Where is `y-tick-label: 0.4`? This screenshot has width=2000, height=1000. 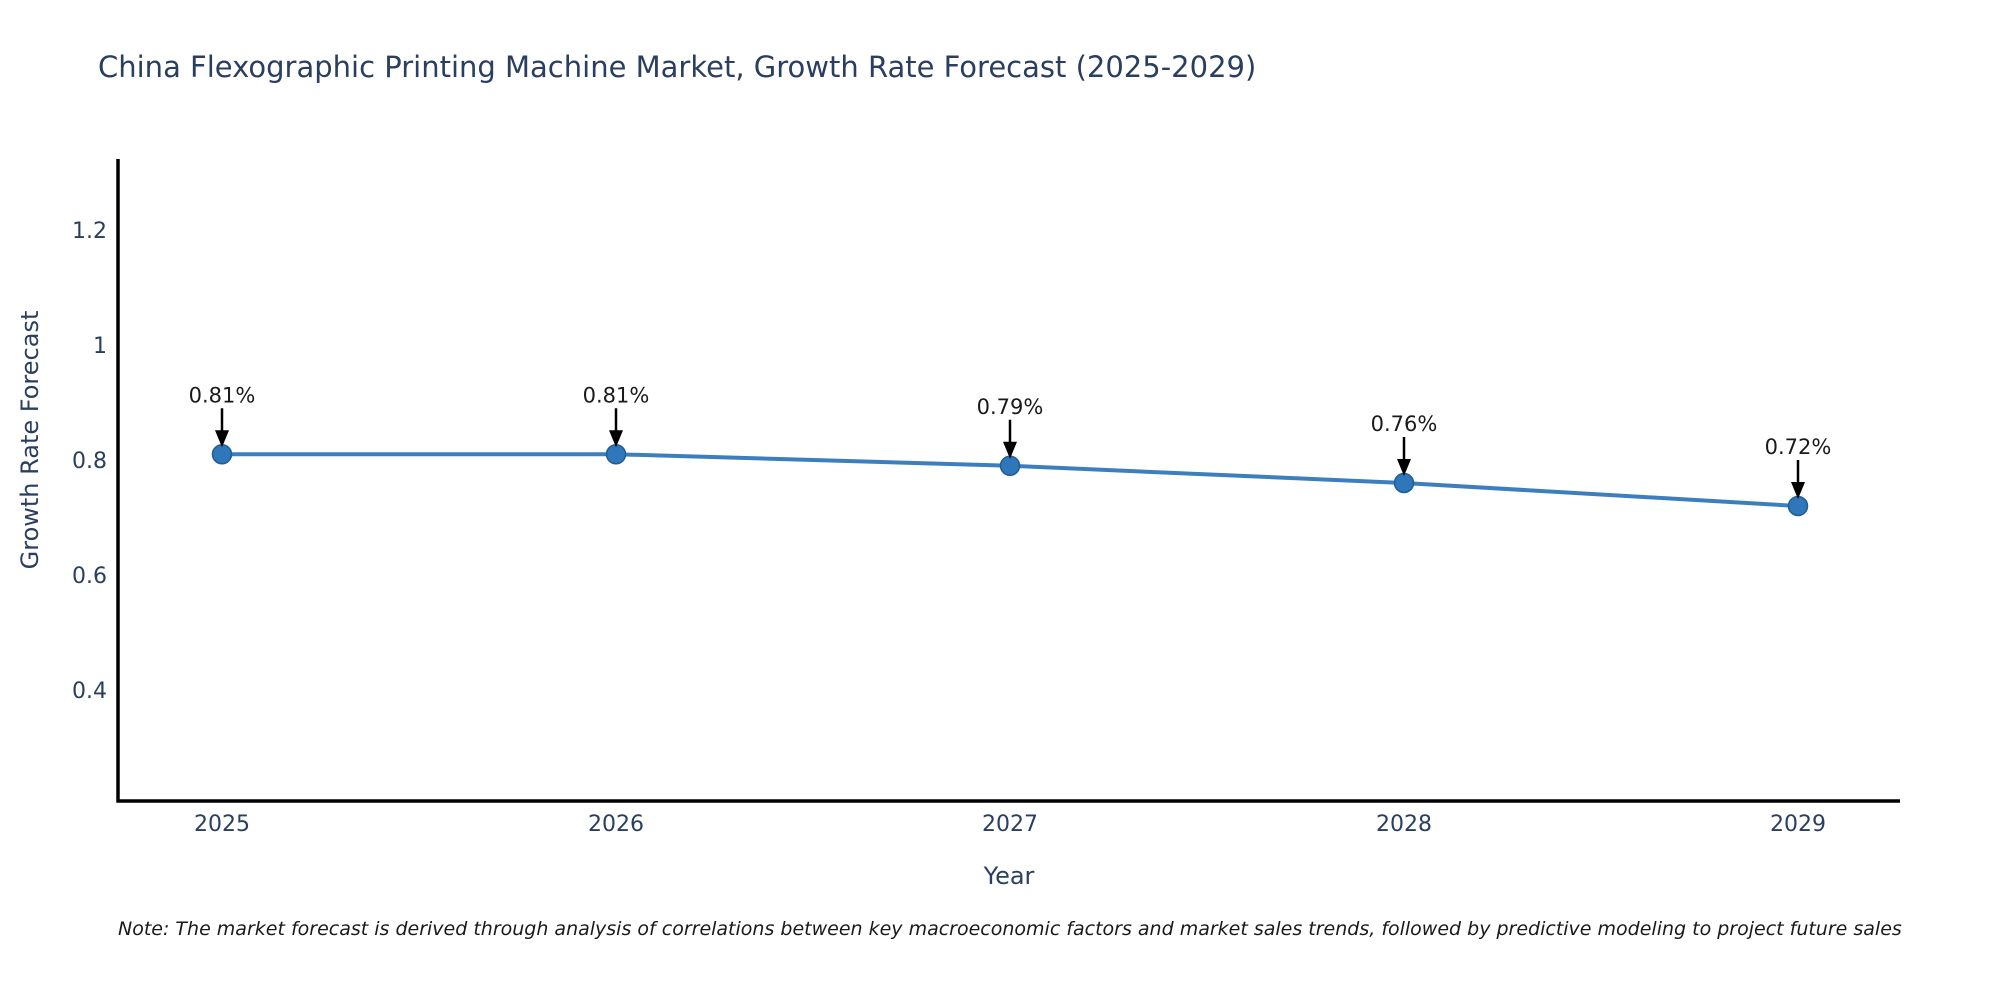 y-tick-label: 0.4 is located at coordinates (89, 691).